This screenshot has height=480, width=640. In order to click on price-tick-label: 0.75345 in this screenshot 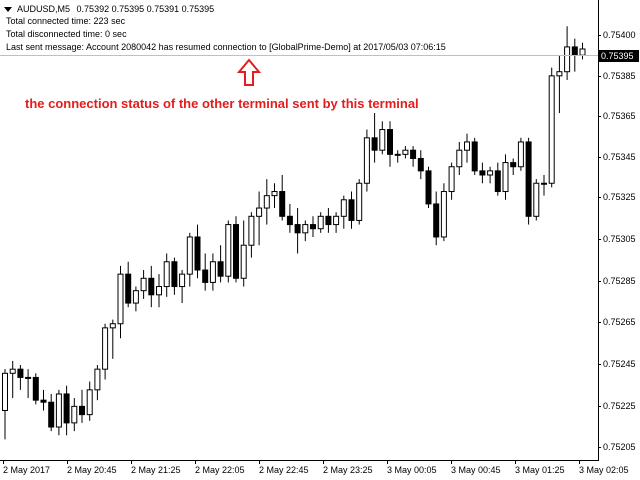, I will do `click(617, 157)`.